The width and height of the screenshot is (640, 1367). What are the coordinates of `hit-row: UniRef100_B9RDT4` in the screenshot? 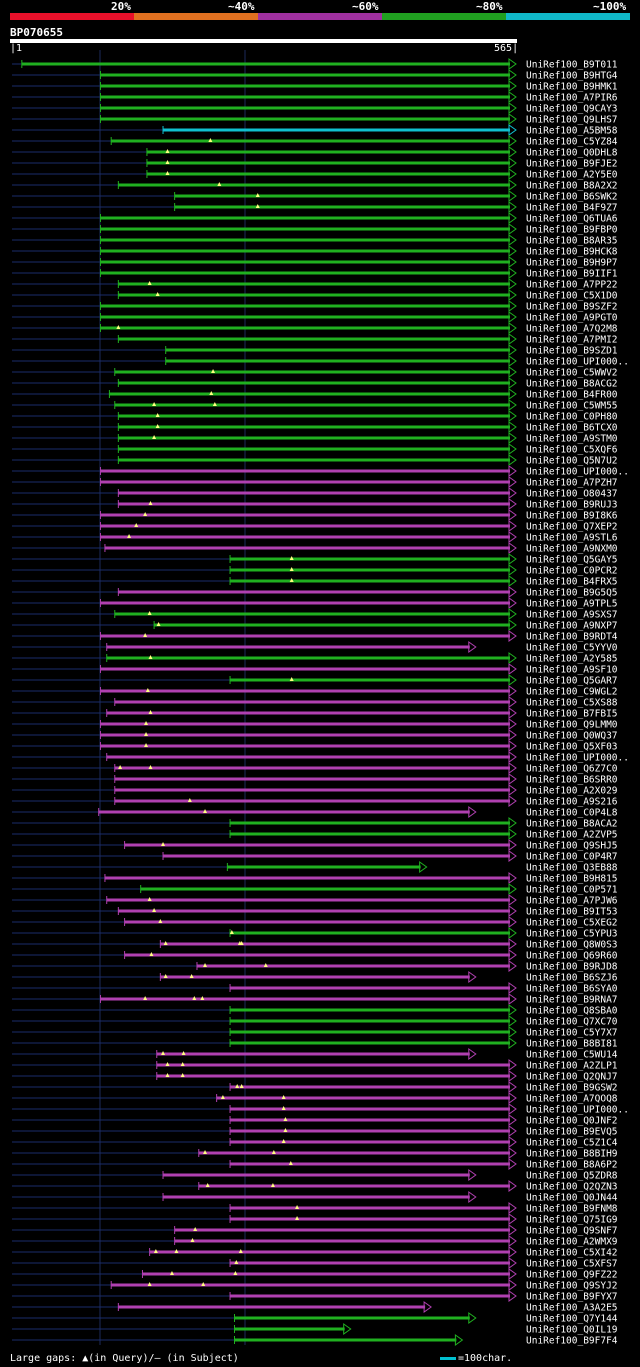 It's located at (315, 636).